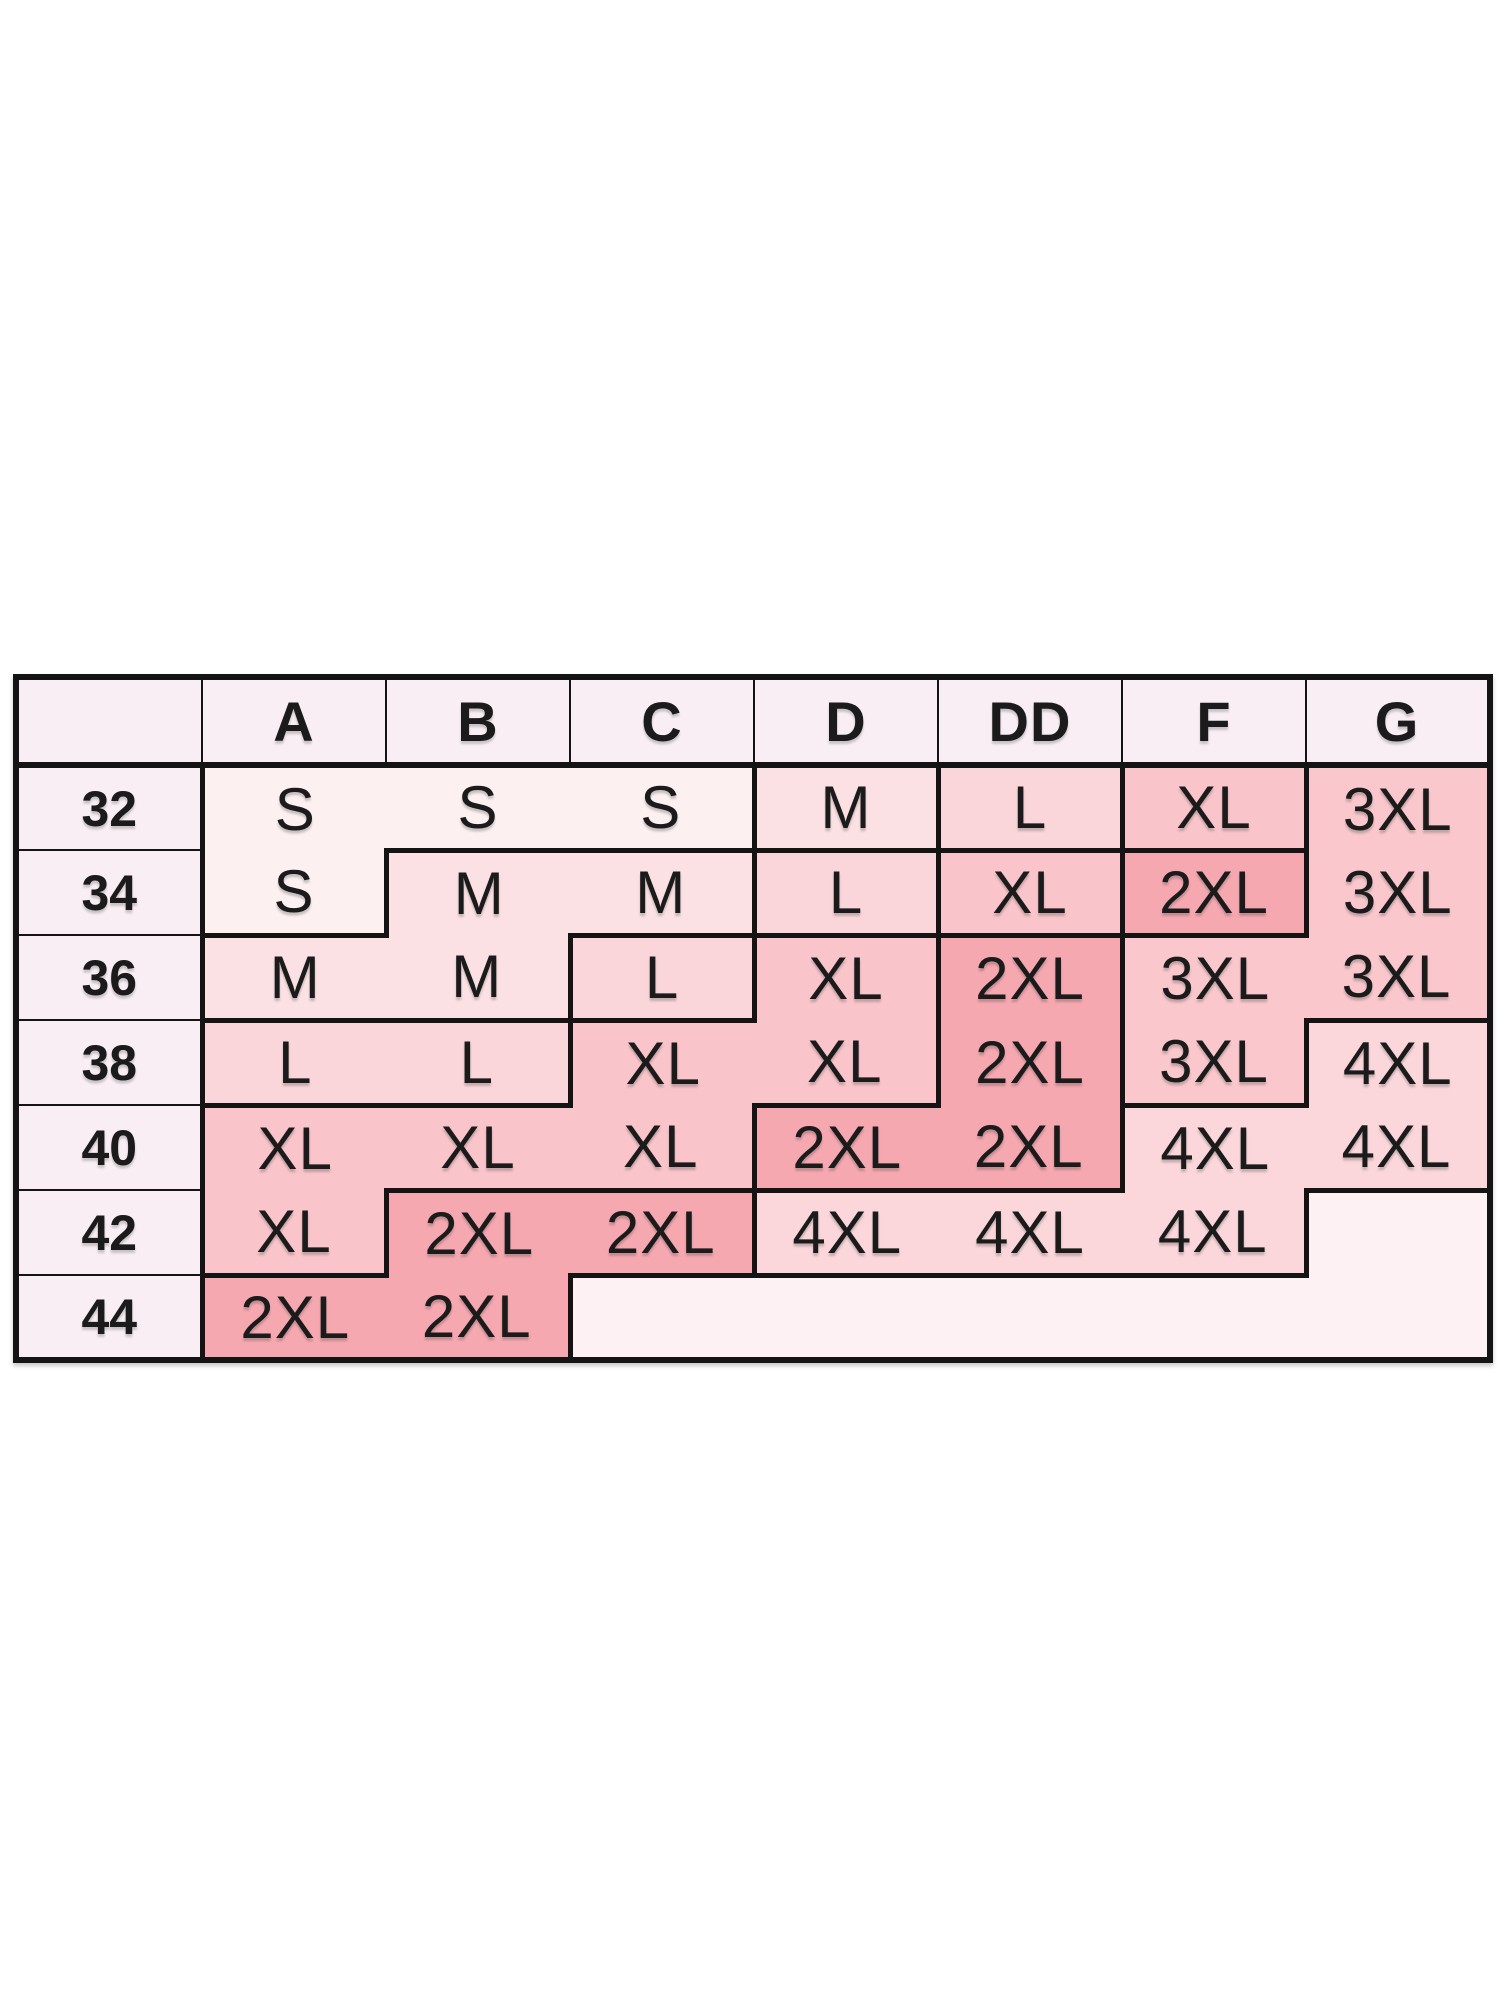 This screenshot has height=2000, width=1500. I want to click on row-label-36: 36, so click(110, 978).